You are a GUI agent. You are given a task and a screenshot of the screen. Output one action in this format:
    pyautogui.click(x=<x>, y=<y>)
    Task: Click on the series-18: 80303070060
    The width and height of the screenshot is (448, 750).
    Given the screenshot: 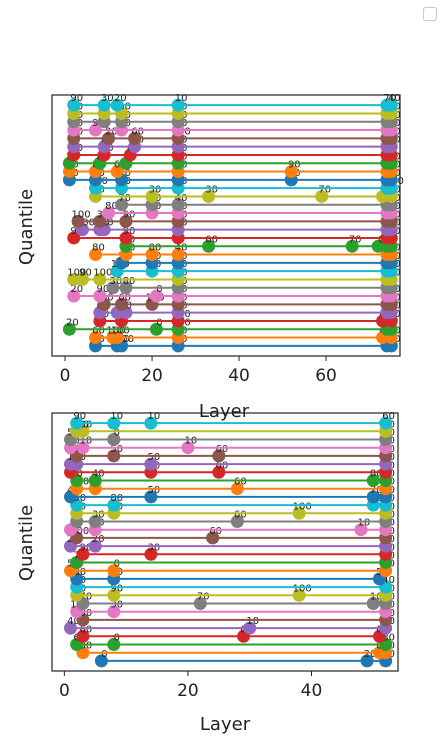 What is the action you would take?
    pyautogui.click(x=245, y=193)
    